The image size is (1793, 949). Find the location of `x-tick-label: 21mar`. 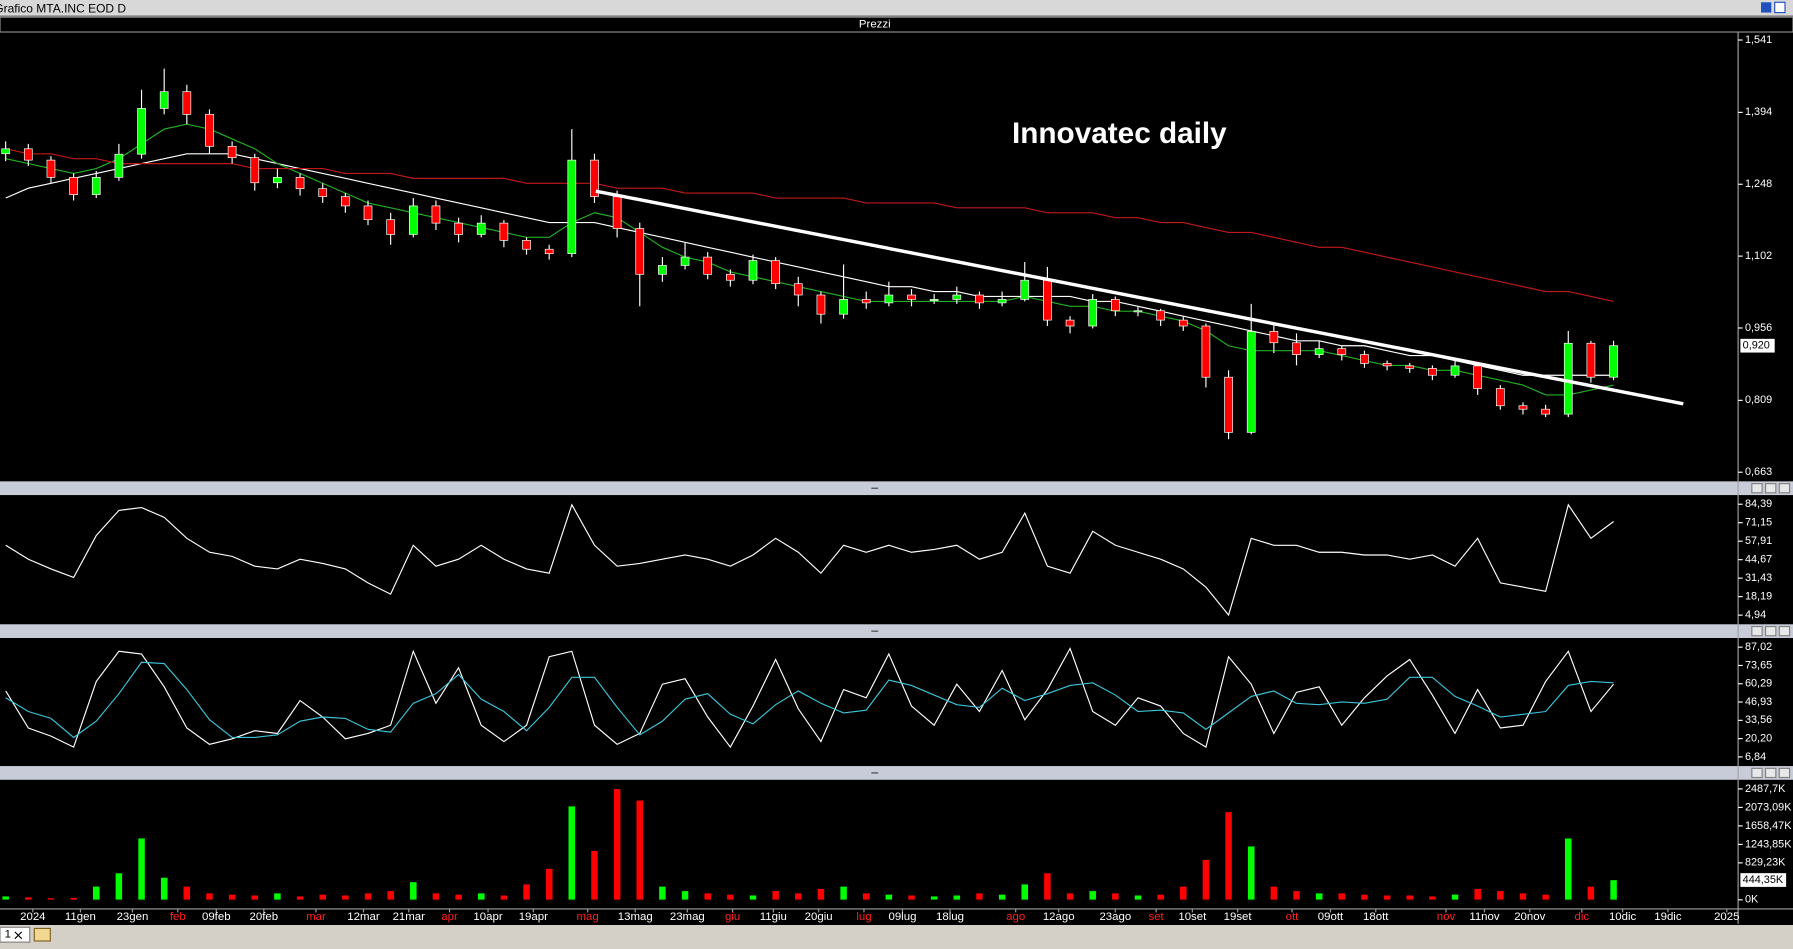

x-tick-label: 21mar is located at coordinates (409, 917).